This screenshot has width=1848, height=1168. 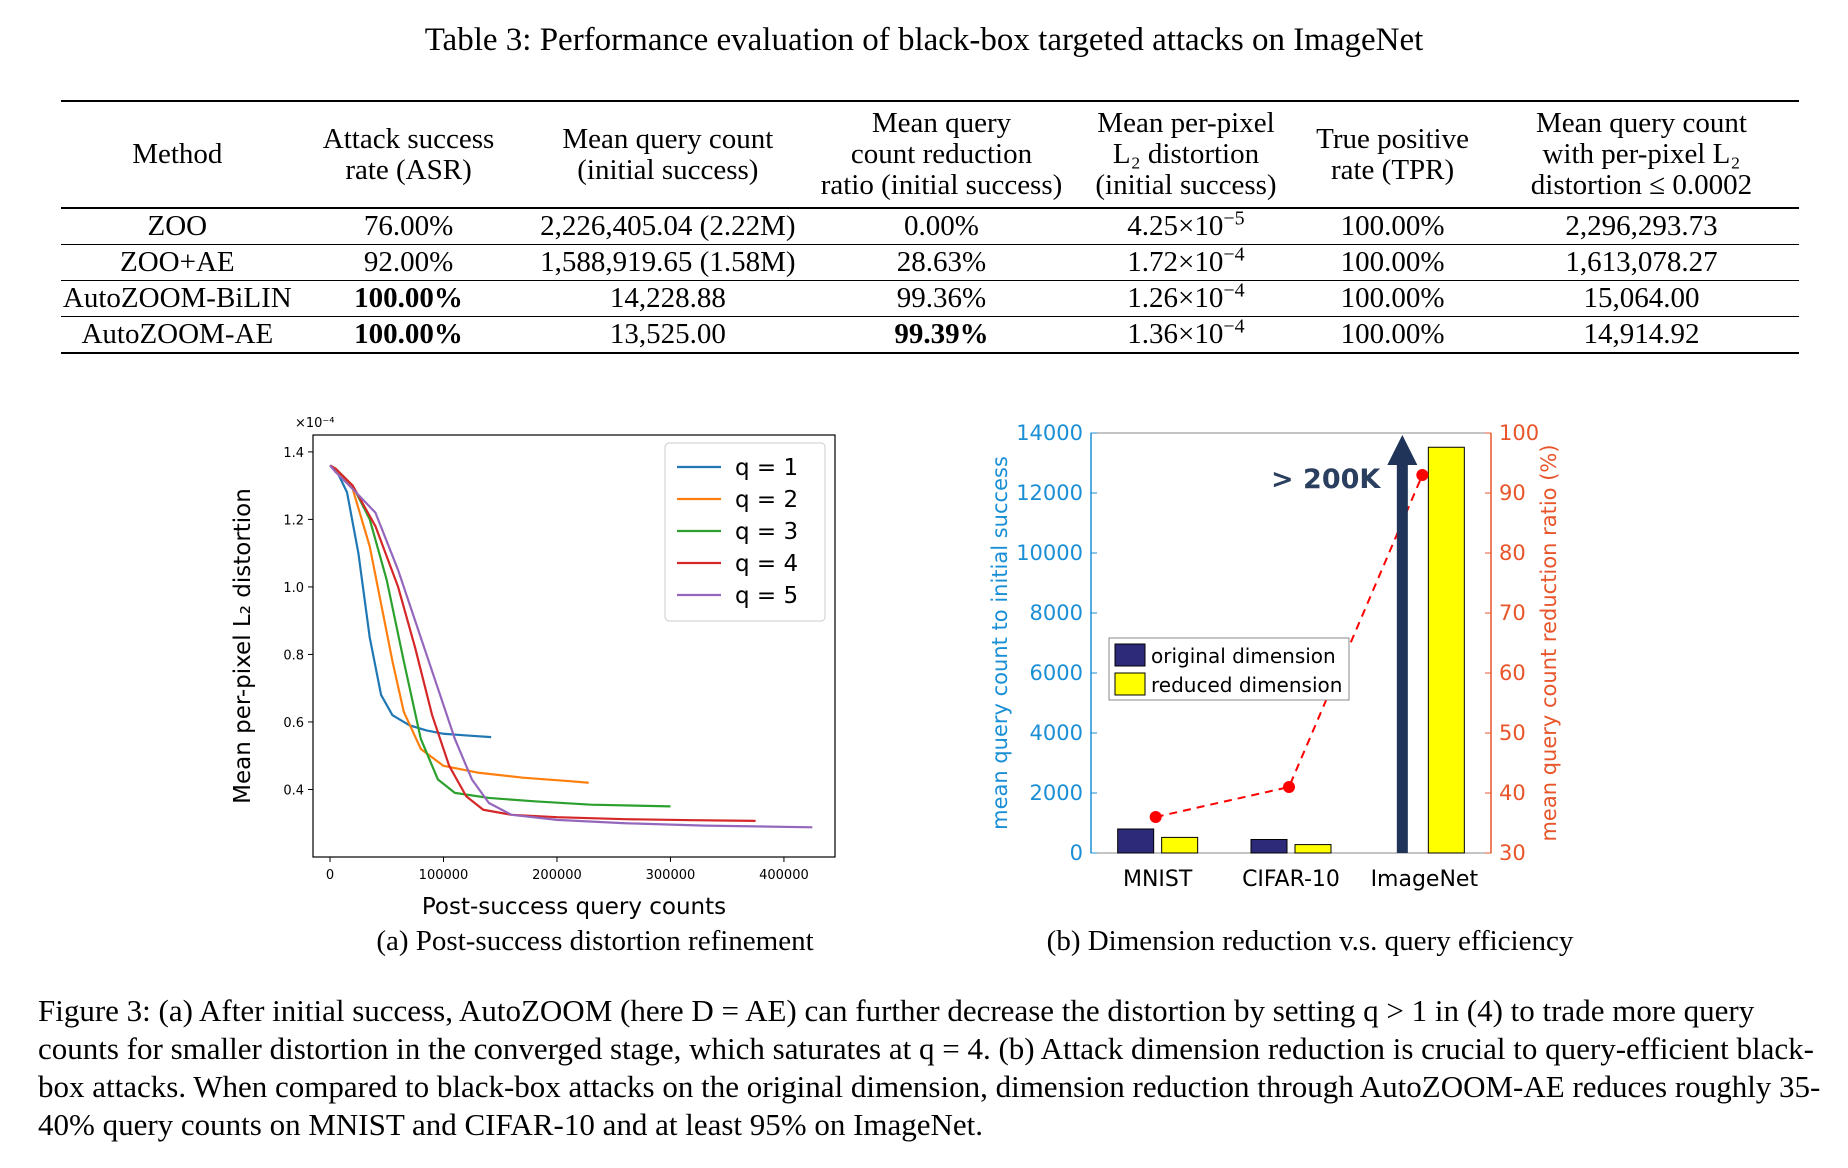 What do you see at coordinates (293, 588) in the screenshot?
I see `y-tick-label: 1.0` at bounding box center [293, 588].